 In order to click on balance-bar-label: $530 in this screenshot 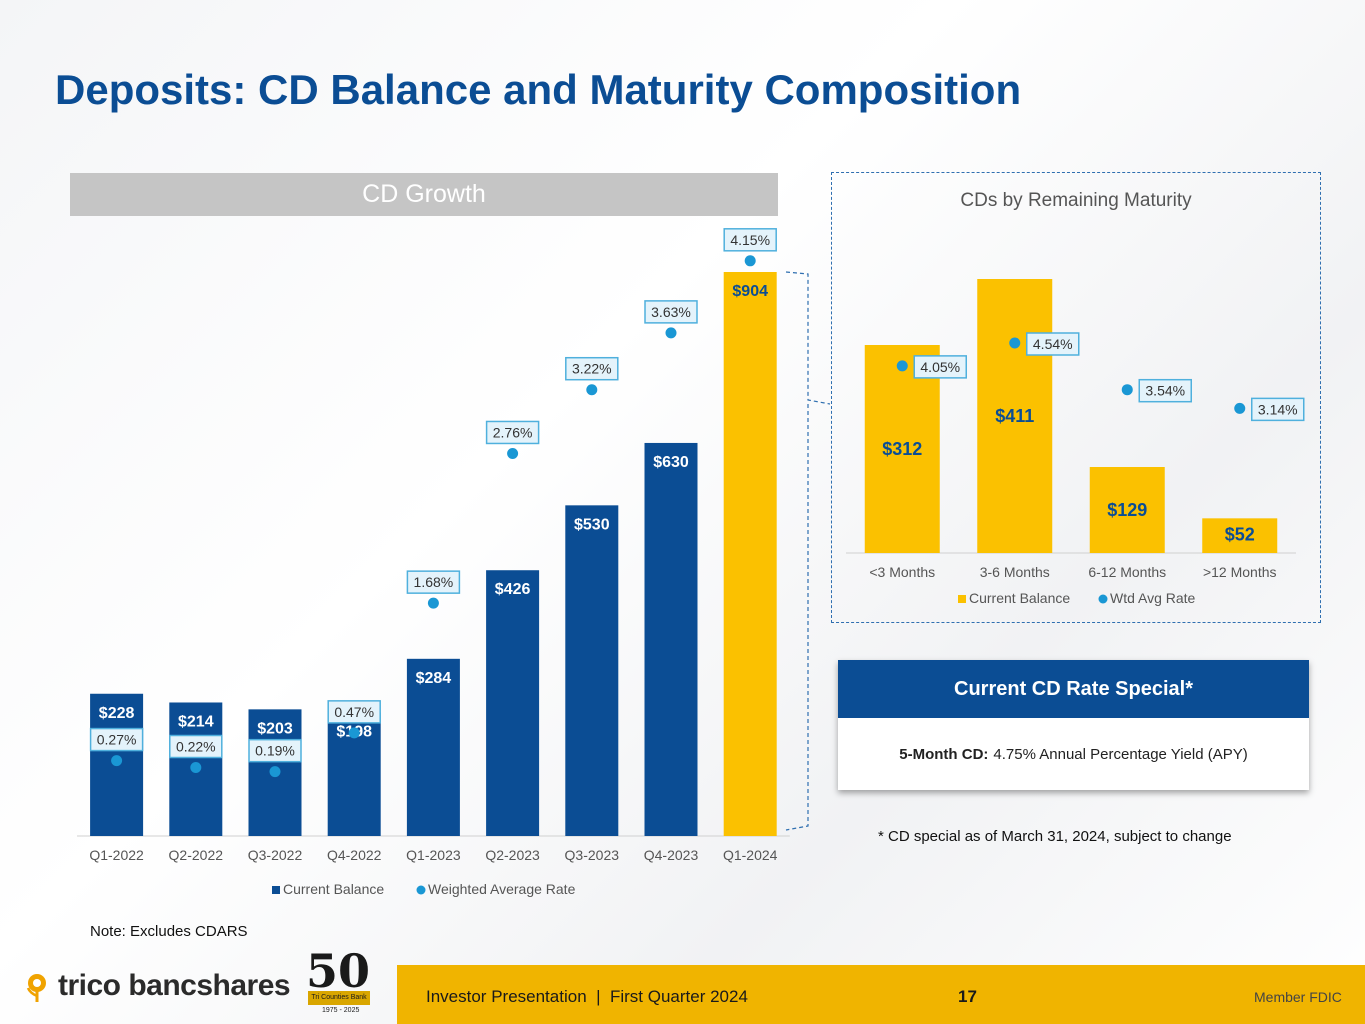, I will do `click(592, 524)`.